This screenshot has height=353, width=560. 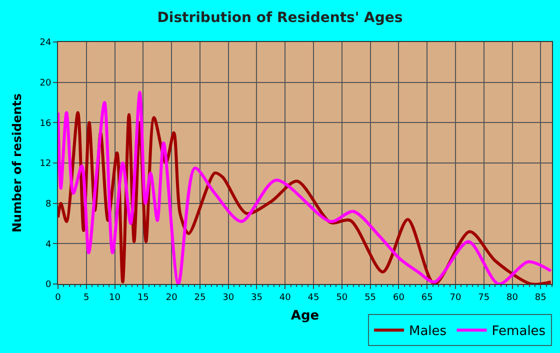 I want to click on y-tick-label: 0, so click(x=48, y=285).